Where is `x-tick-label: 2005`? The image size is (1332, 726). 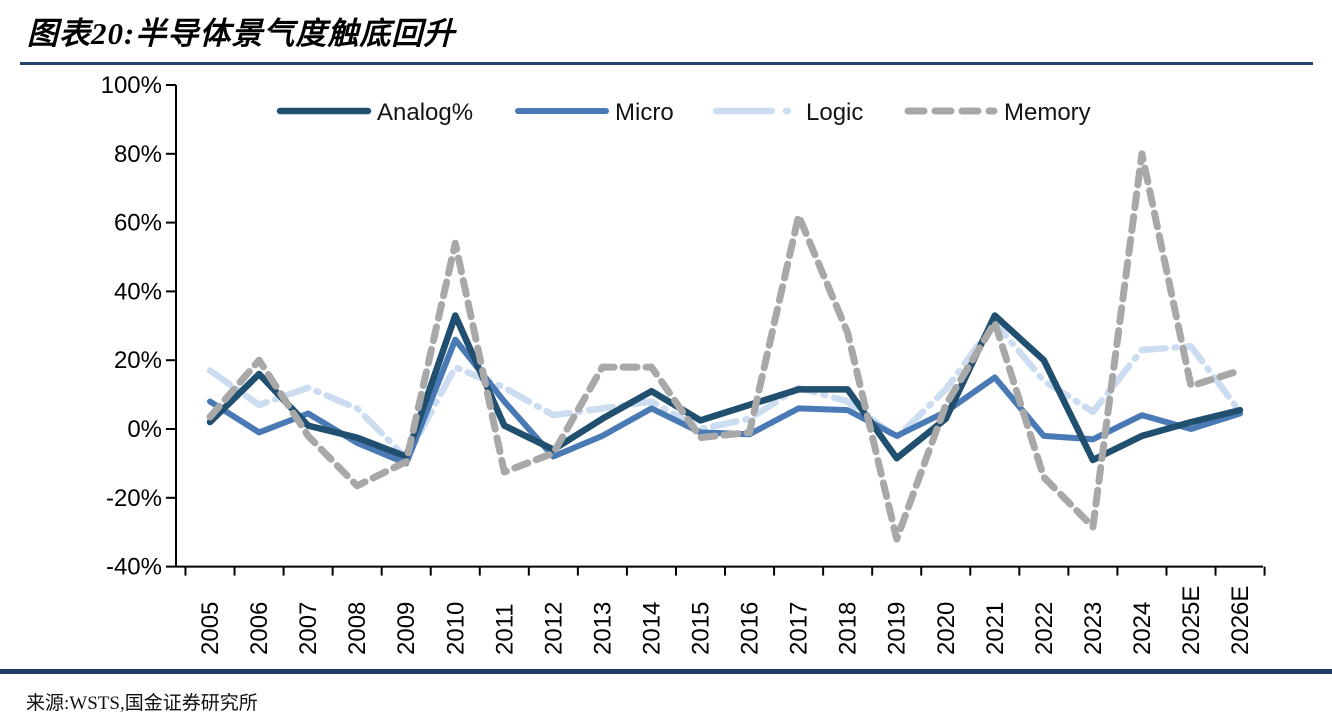
x-tick-label: 2005 is located at coordinates (210, 628).